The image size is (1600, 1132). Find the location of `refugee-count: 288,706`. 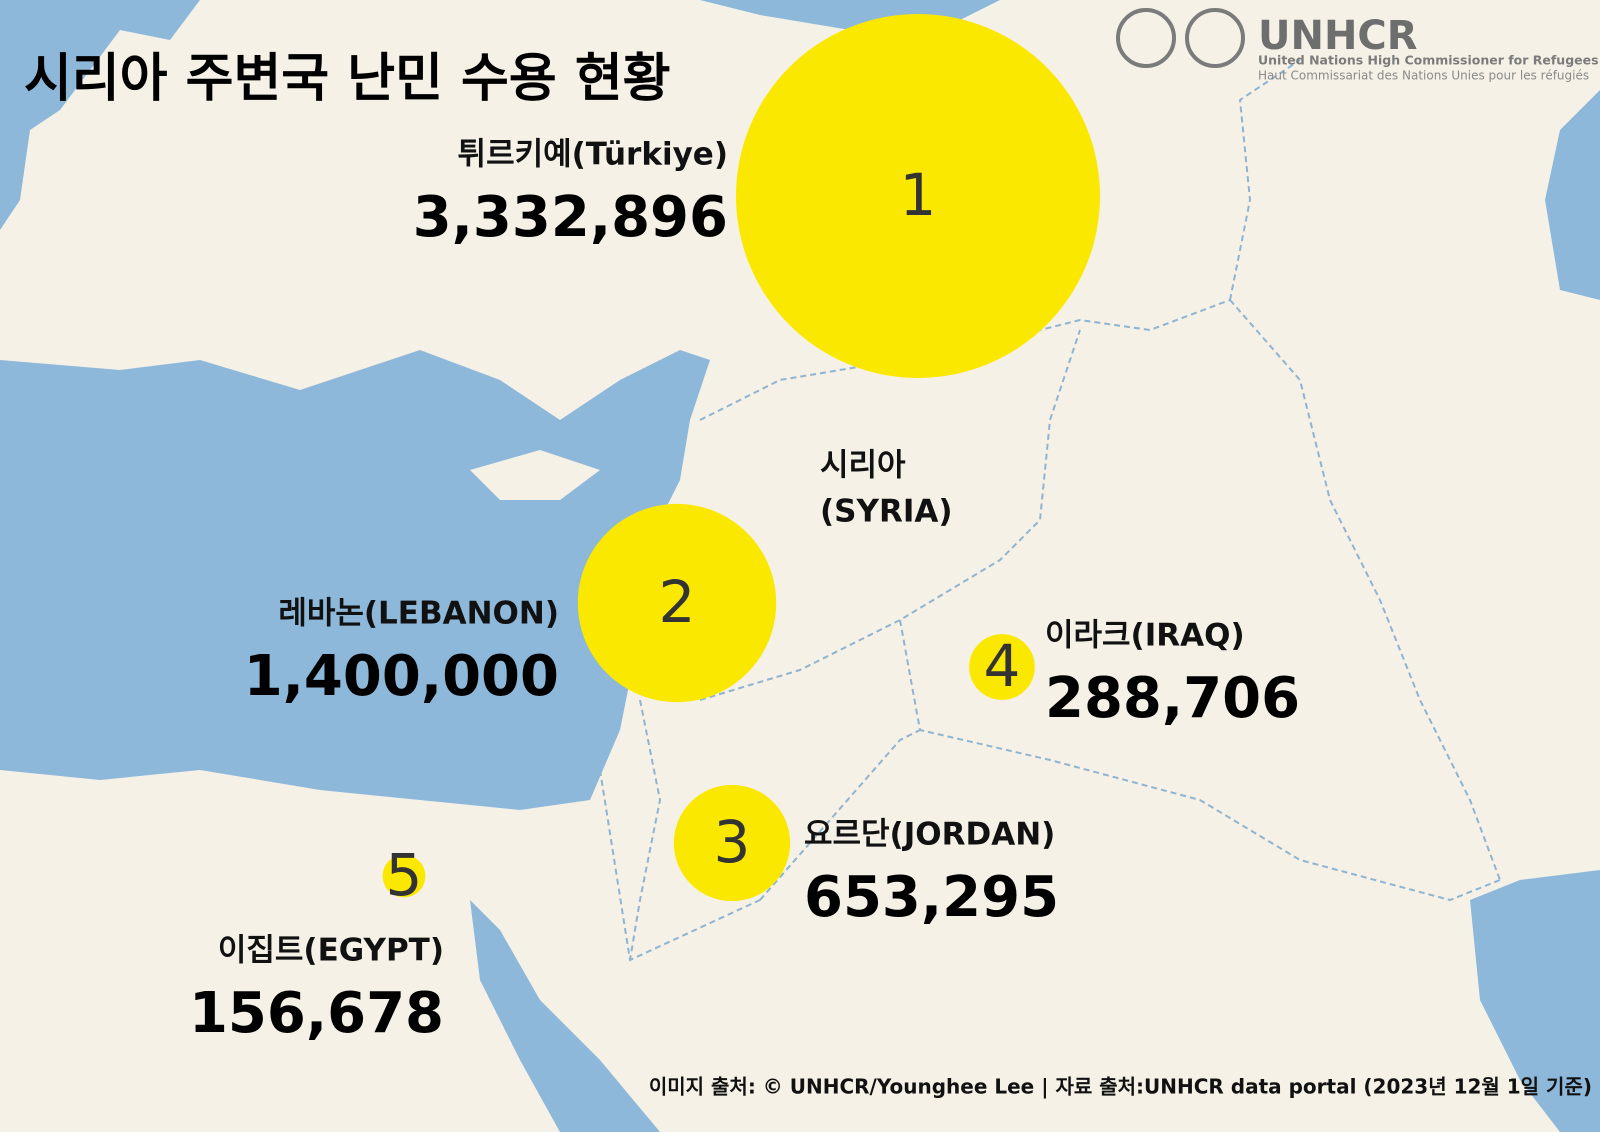

refugee-count: 288,706 is located at coordinates (1172, 698).